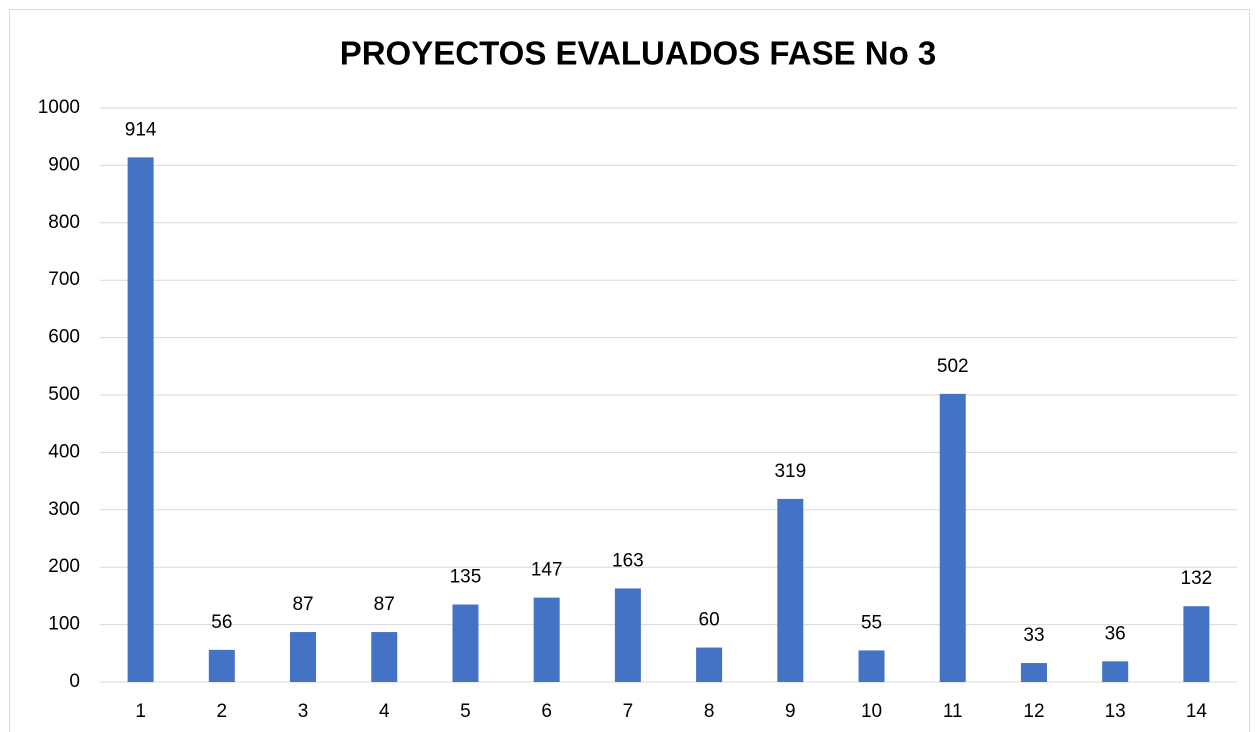 This screenshot has height=732, width=1256. I want to click on data-label: 55, so click(871, 622).